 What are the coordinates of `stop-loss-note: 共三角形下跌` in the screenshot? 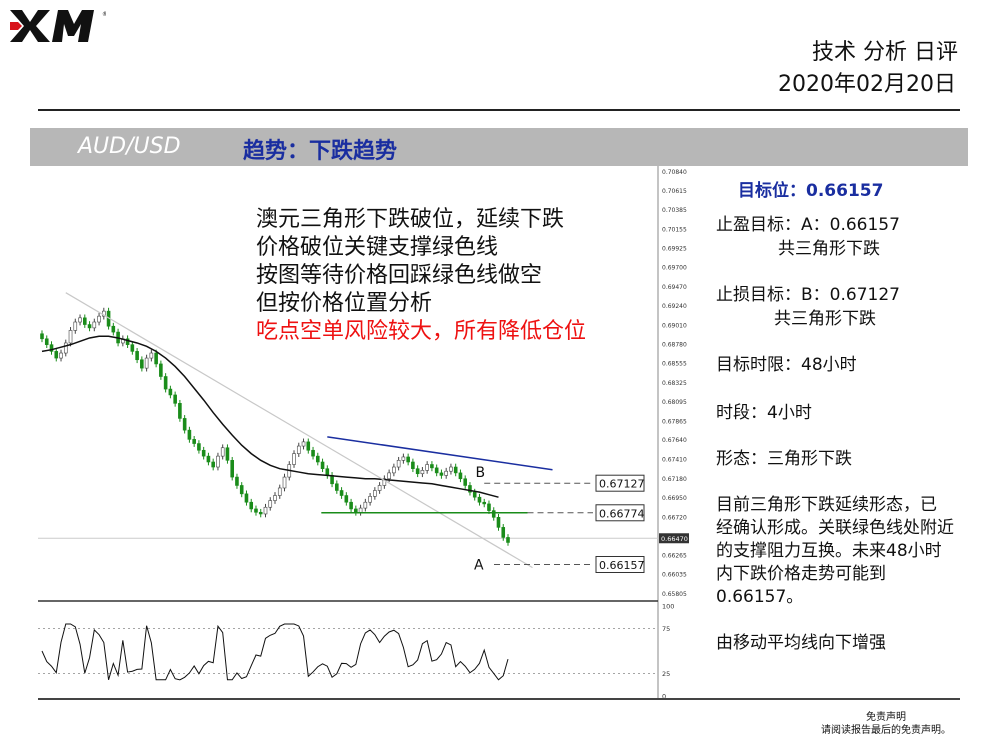 It's located at (825, 319).